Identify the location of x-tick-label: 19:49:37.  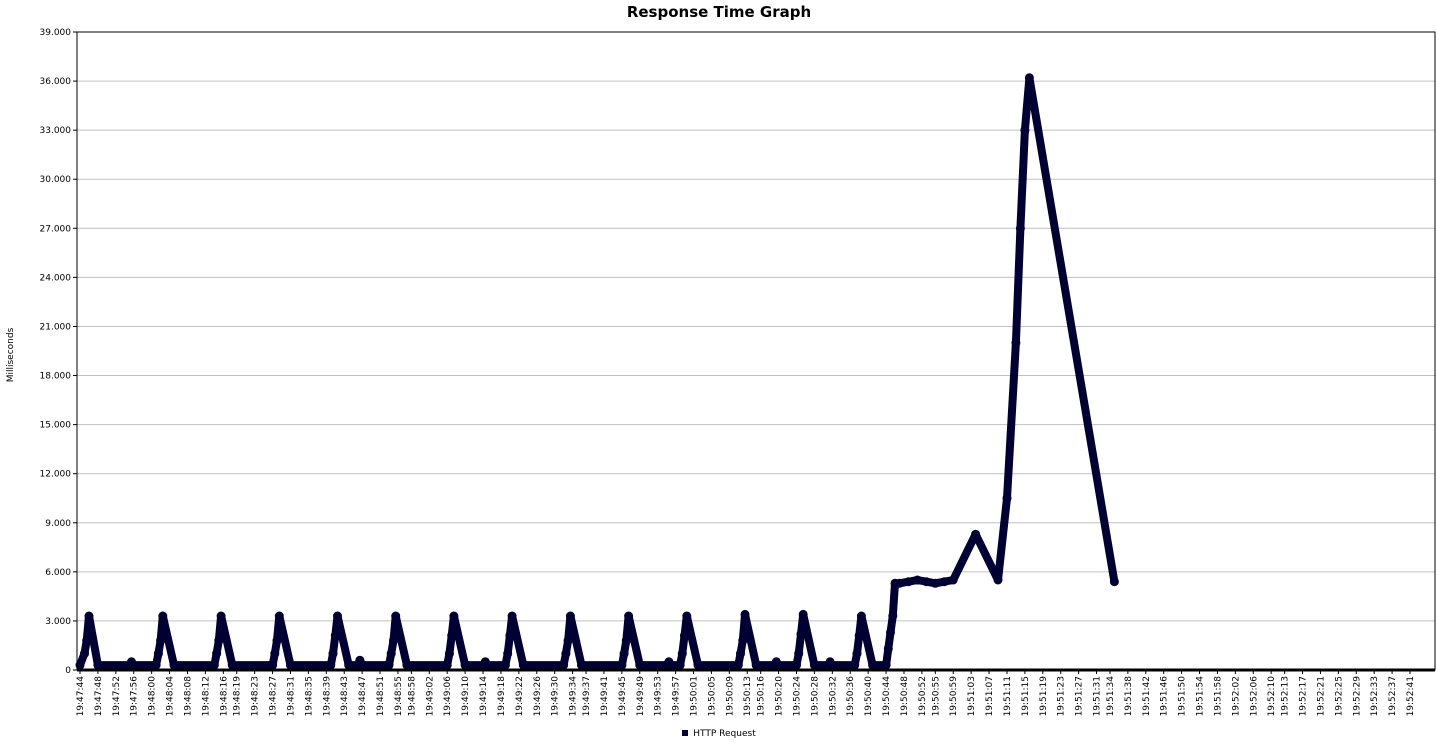
(587, 696).